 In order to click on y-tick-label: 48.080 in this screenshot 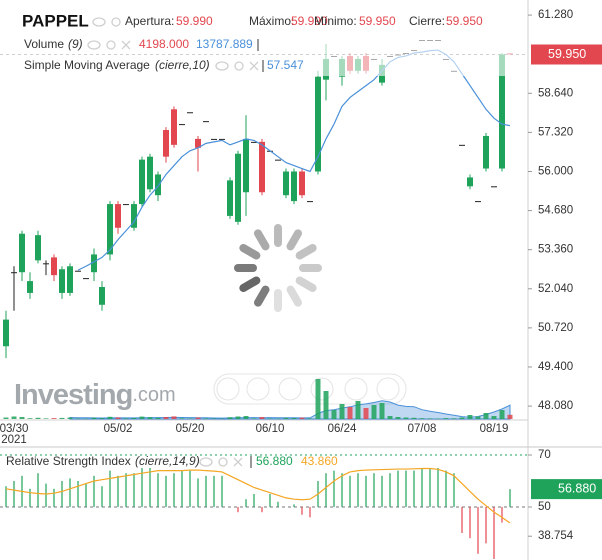, I will do `click(555, 406)`.